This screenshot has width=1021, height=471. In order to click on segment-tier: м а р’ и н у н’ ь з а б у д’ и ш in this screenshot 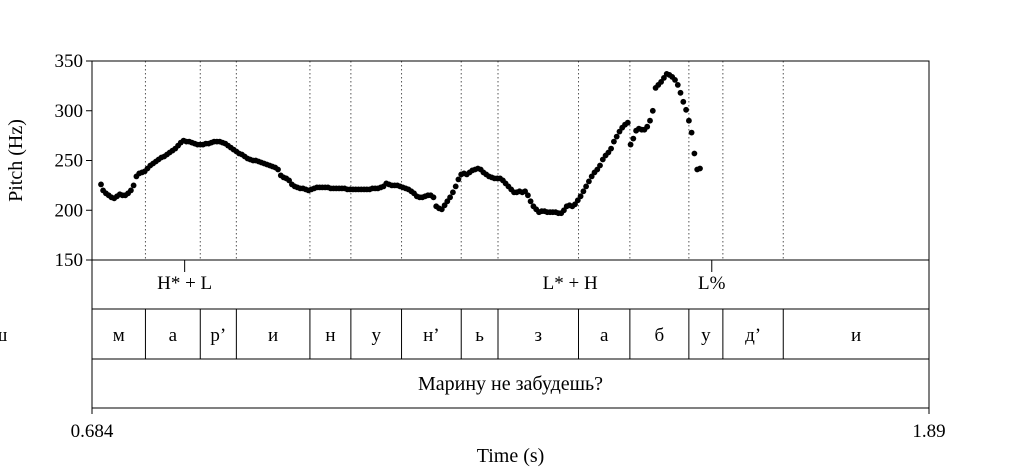, I will do `click(430, 334)`.